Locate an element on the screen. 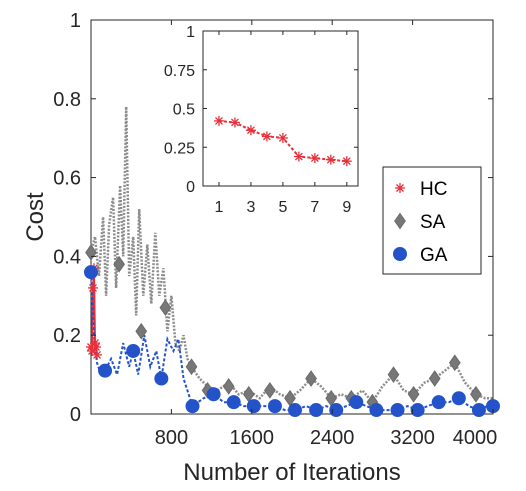 Image resolution: width=526 pixels, height=491 pixels. inset-y-tick-label-2: 0.5 is located at coordinates (184, 110).